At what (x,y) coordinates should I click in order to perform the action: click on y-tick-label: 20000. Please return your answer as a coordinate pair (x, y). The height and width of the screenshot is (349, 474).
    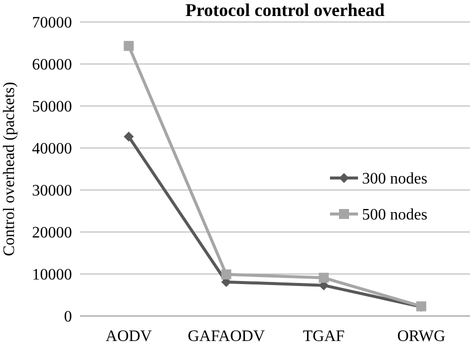
    Looking at the image, I should click on (52, 233).